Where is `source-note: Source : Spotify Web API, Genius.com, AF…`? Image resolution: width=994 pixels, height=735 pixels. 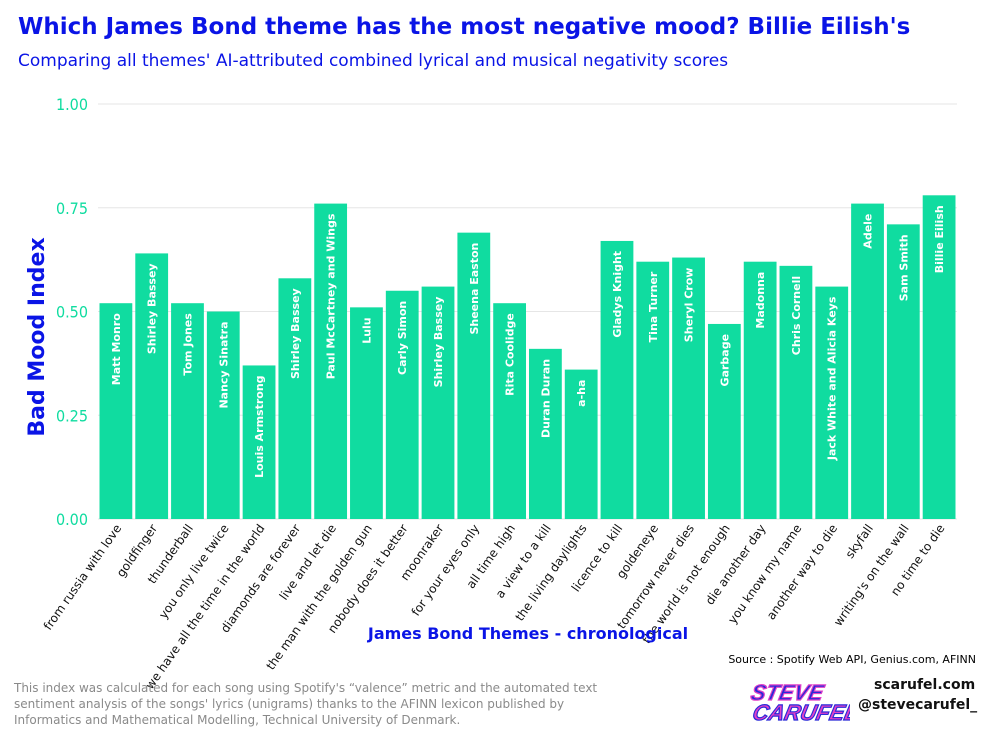
source-note: Source : Spotify Web API, Genius.com, AF… is located at coordinates (852, 659).